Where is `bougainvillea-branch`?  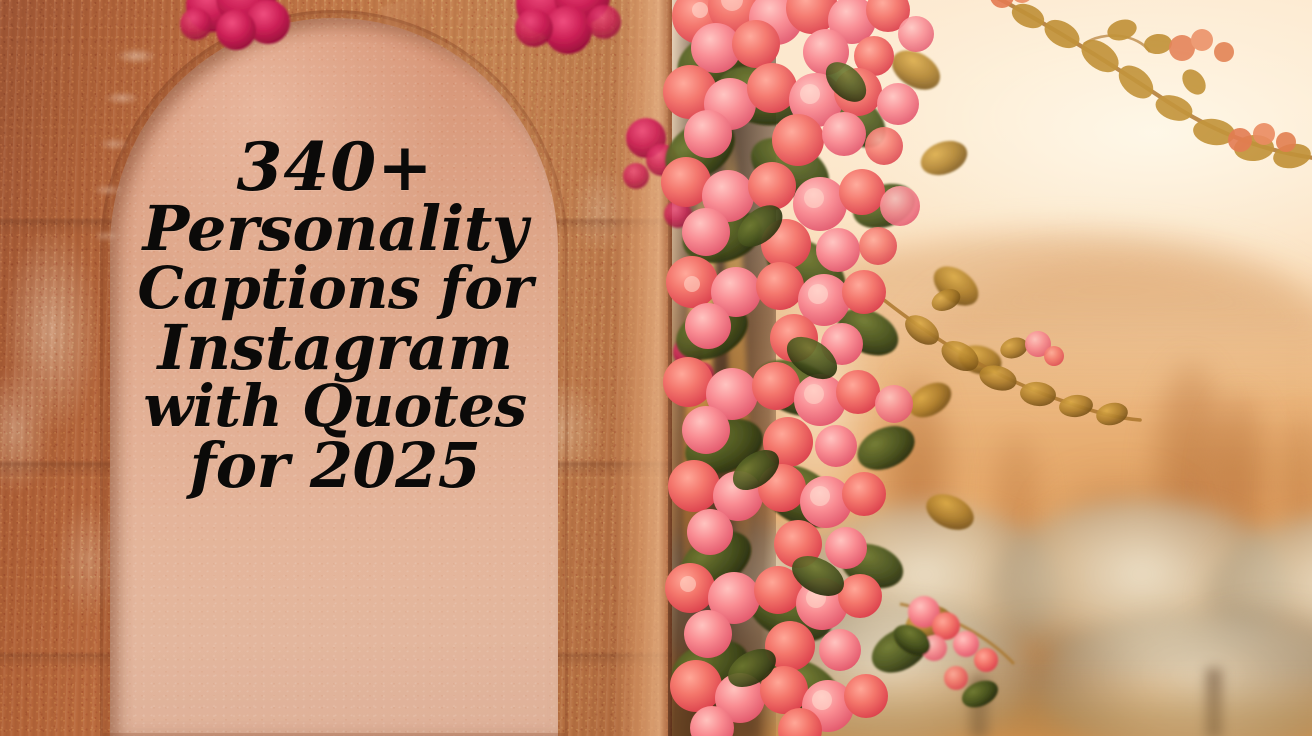
bougainvillea-branch is located at coordinates (1151, 84).